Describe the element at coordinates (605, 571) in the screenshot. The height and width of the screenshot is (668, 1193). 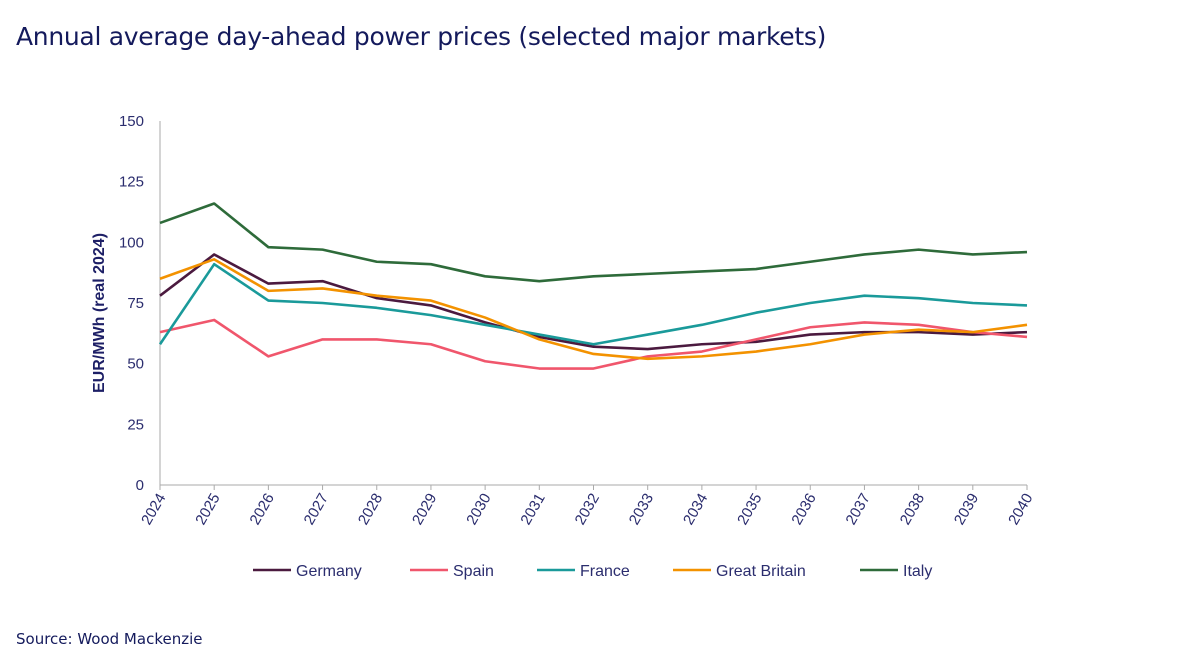
I see `legend-label: France` at that location.